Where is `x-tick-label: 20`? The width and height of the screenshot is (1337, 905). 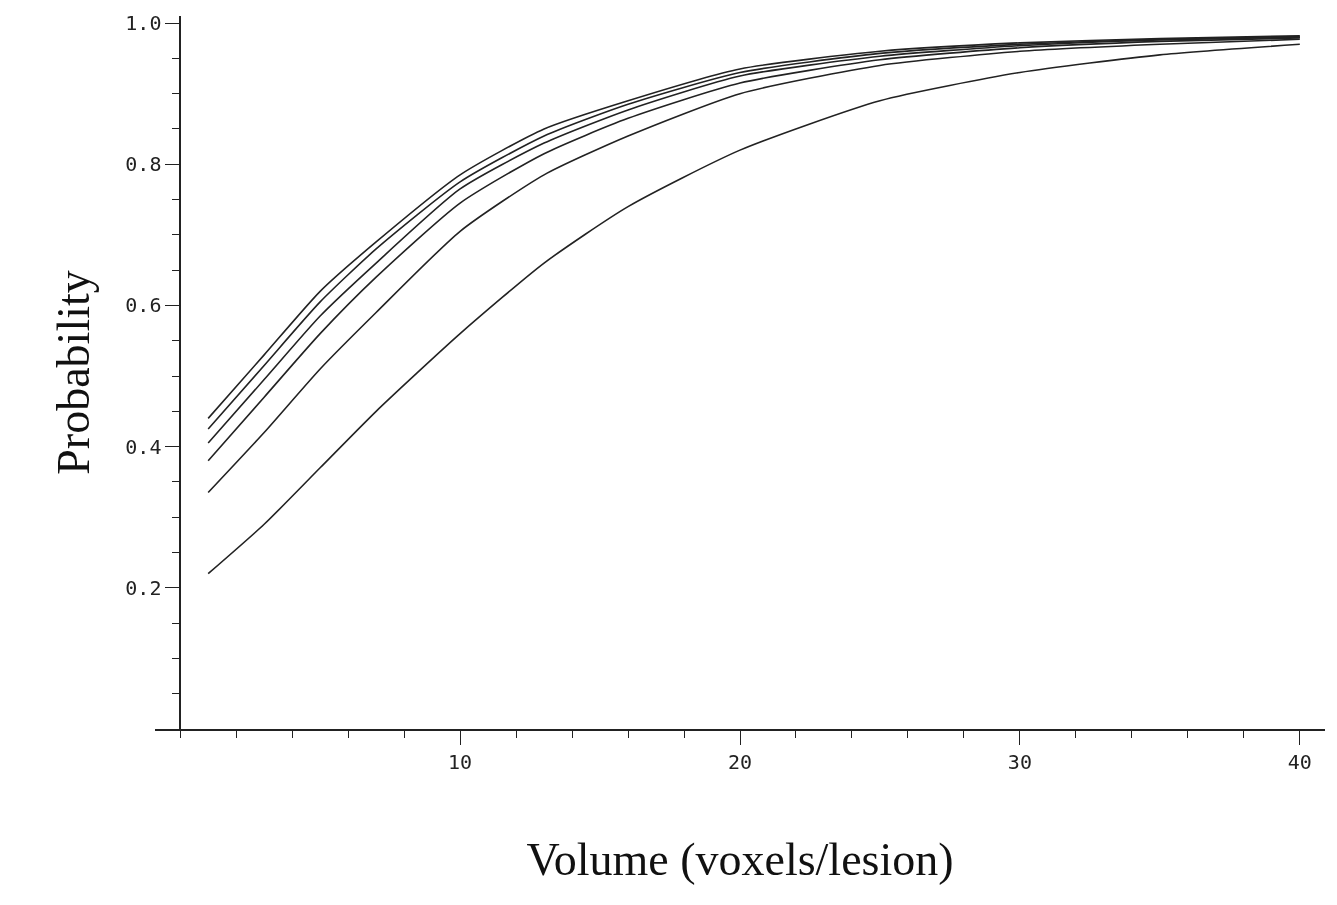
x-tick-label: 20 is located at coordinates (740, 761).